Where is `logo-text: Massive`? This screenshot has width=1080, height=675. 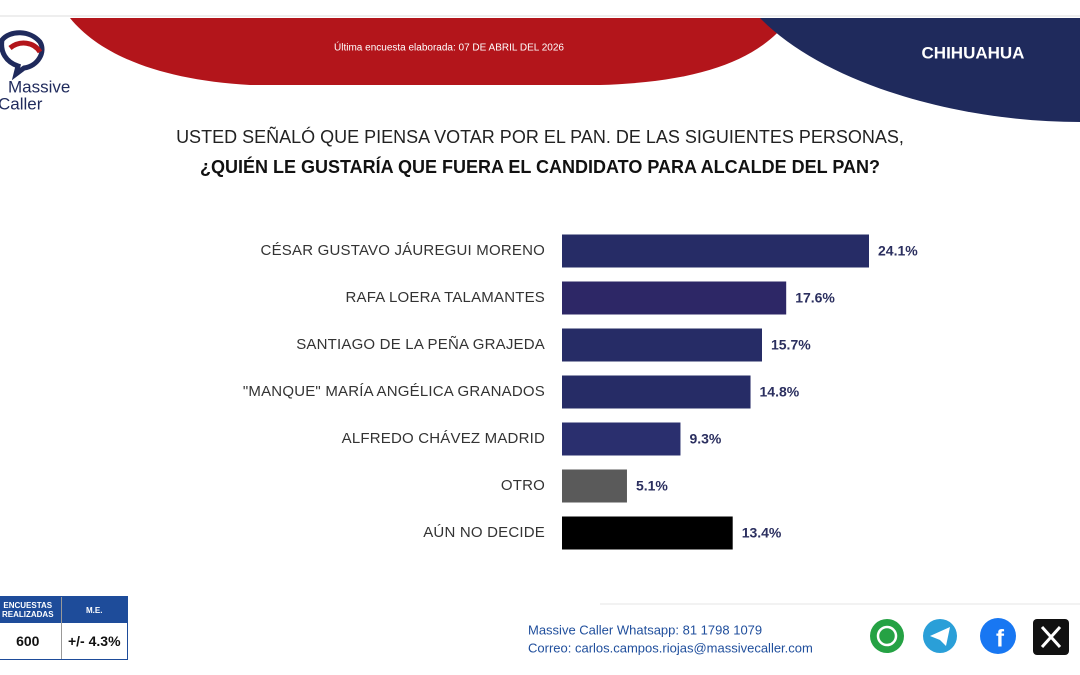 logo-text: Massive is located at coordinates (39, 86).